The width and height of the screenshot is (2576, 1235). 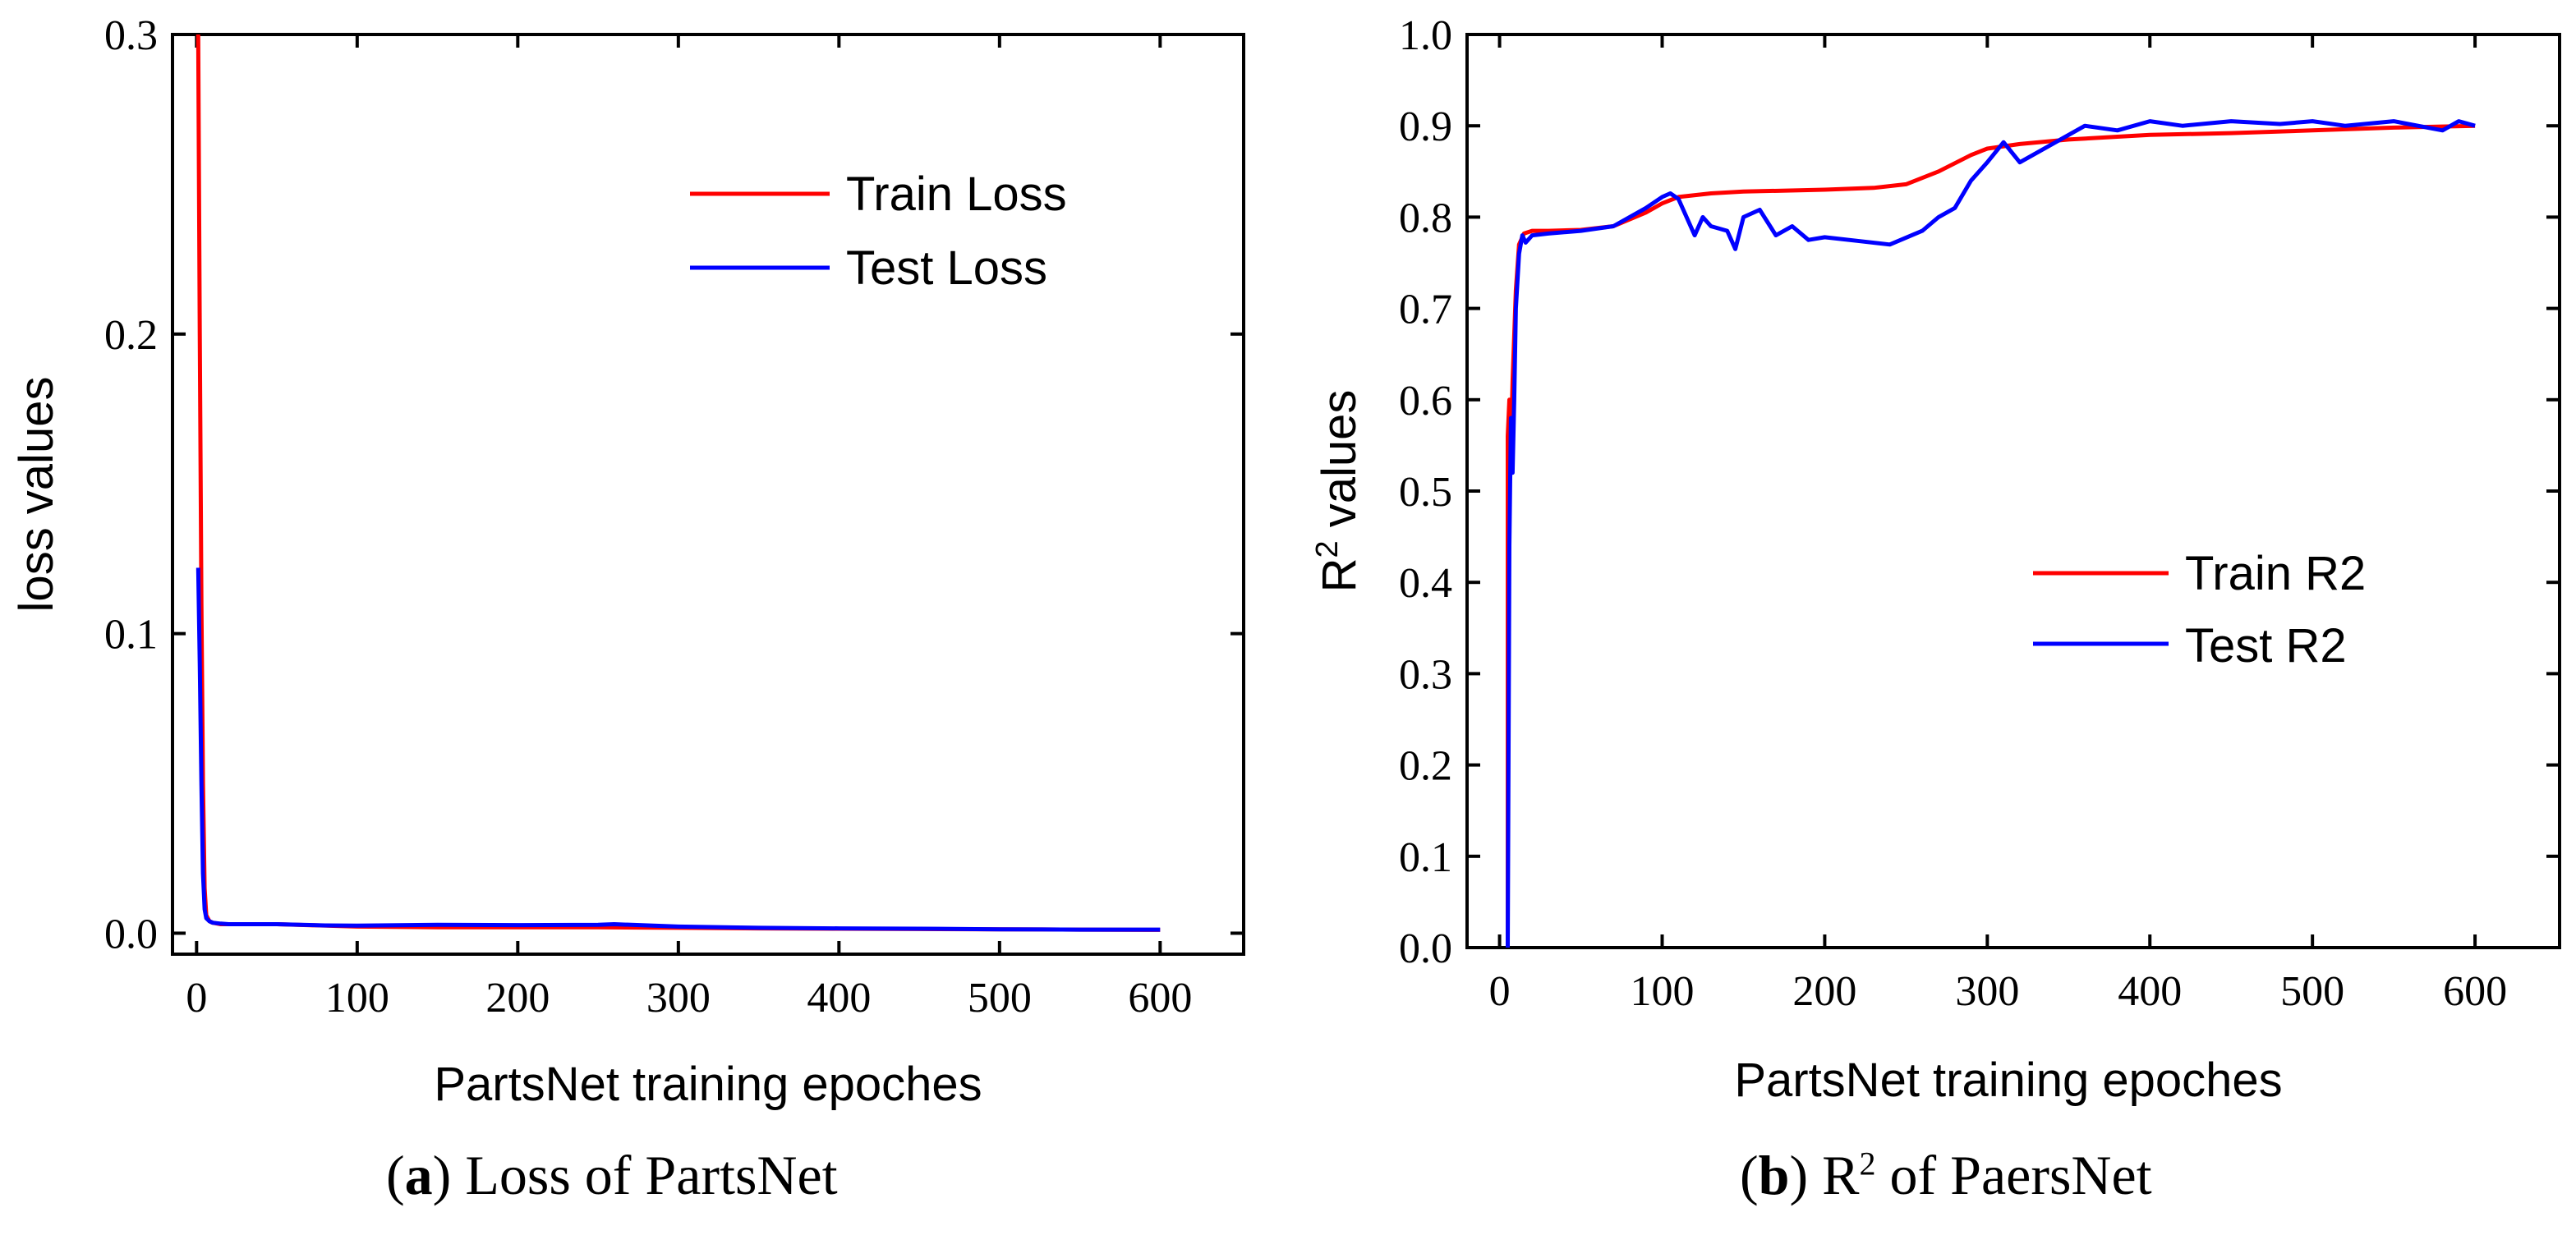 What do you see at coordinates (1824, 992) in the screenshot?
I see `panel-b-x-tick-label: 200` at bounding box center [1824, 992].